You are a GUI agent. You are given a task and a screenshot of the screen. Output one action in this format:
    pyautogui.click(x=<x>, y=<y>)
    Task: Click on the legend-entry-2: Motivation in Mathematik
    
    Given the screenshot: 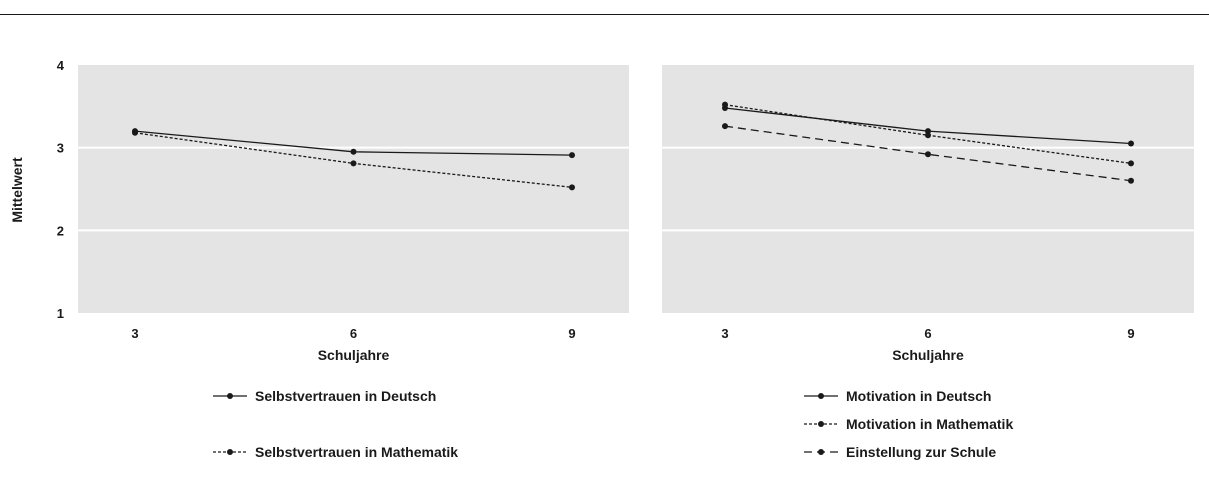 What is the action you would take?
    pyautogui.click(x=908, y=424)
    